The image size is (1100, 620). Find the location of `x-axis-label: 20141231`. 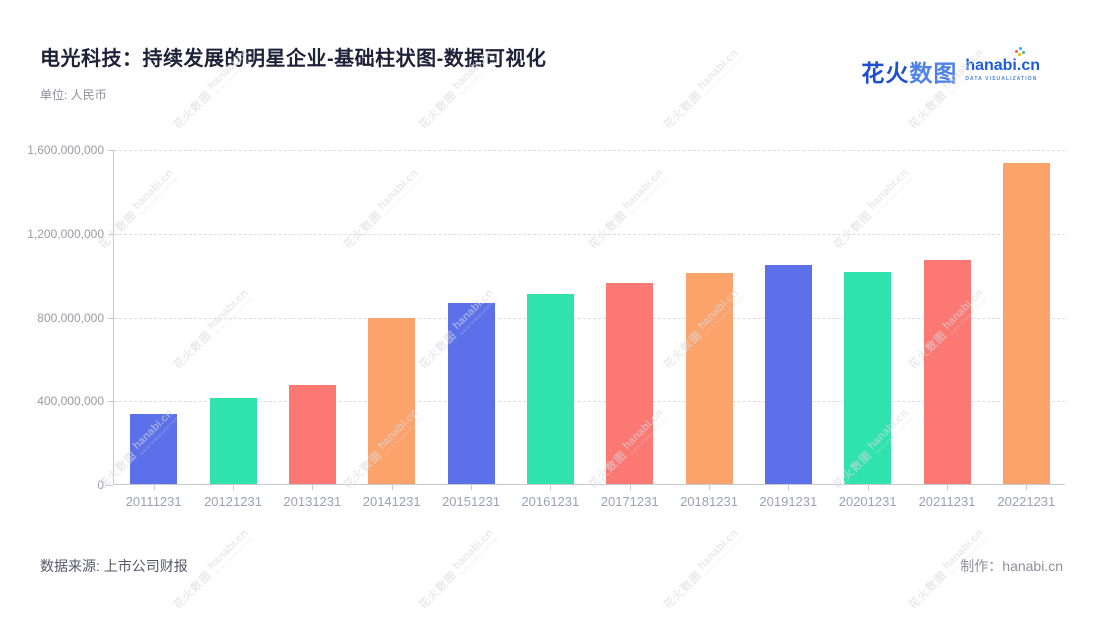

x-axis-label: 20141231 is located at coordinates (391, 501).